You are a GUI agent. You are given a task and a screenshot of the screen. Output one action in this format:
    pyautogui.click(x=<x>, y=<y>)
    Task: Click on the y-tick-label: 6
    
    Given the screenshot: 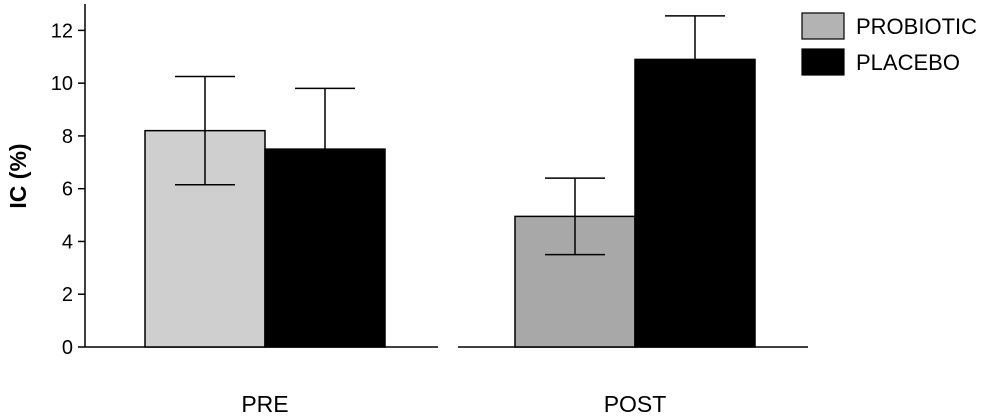 What is the action you would take?
    pyautogui.click(x=67, y=190)
    